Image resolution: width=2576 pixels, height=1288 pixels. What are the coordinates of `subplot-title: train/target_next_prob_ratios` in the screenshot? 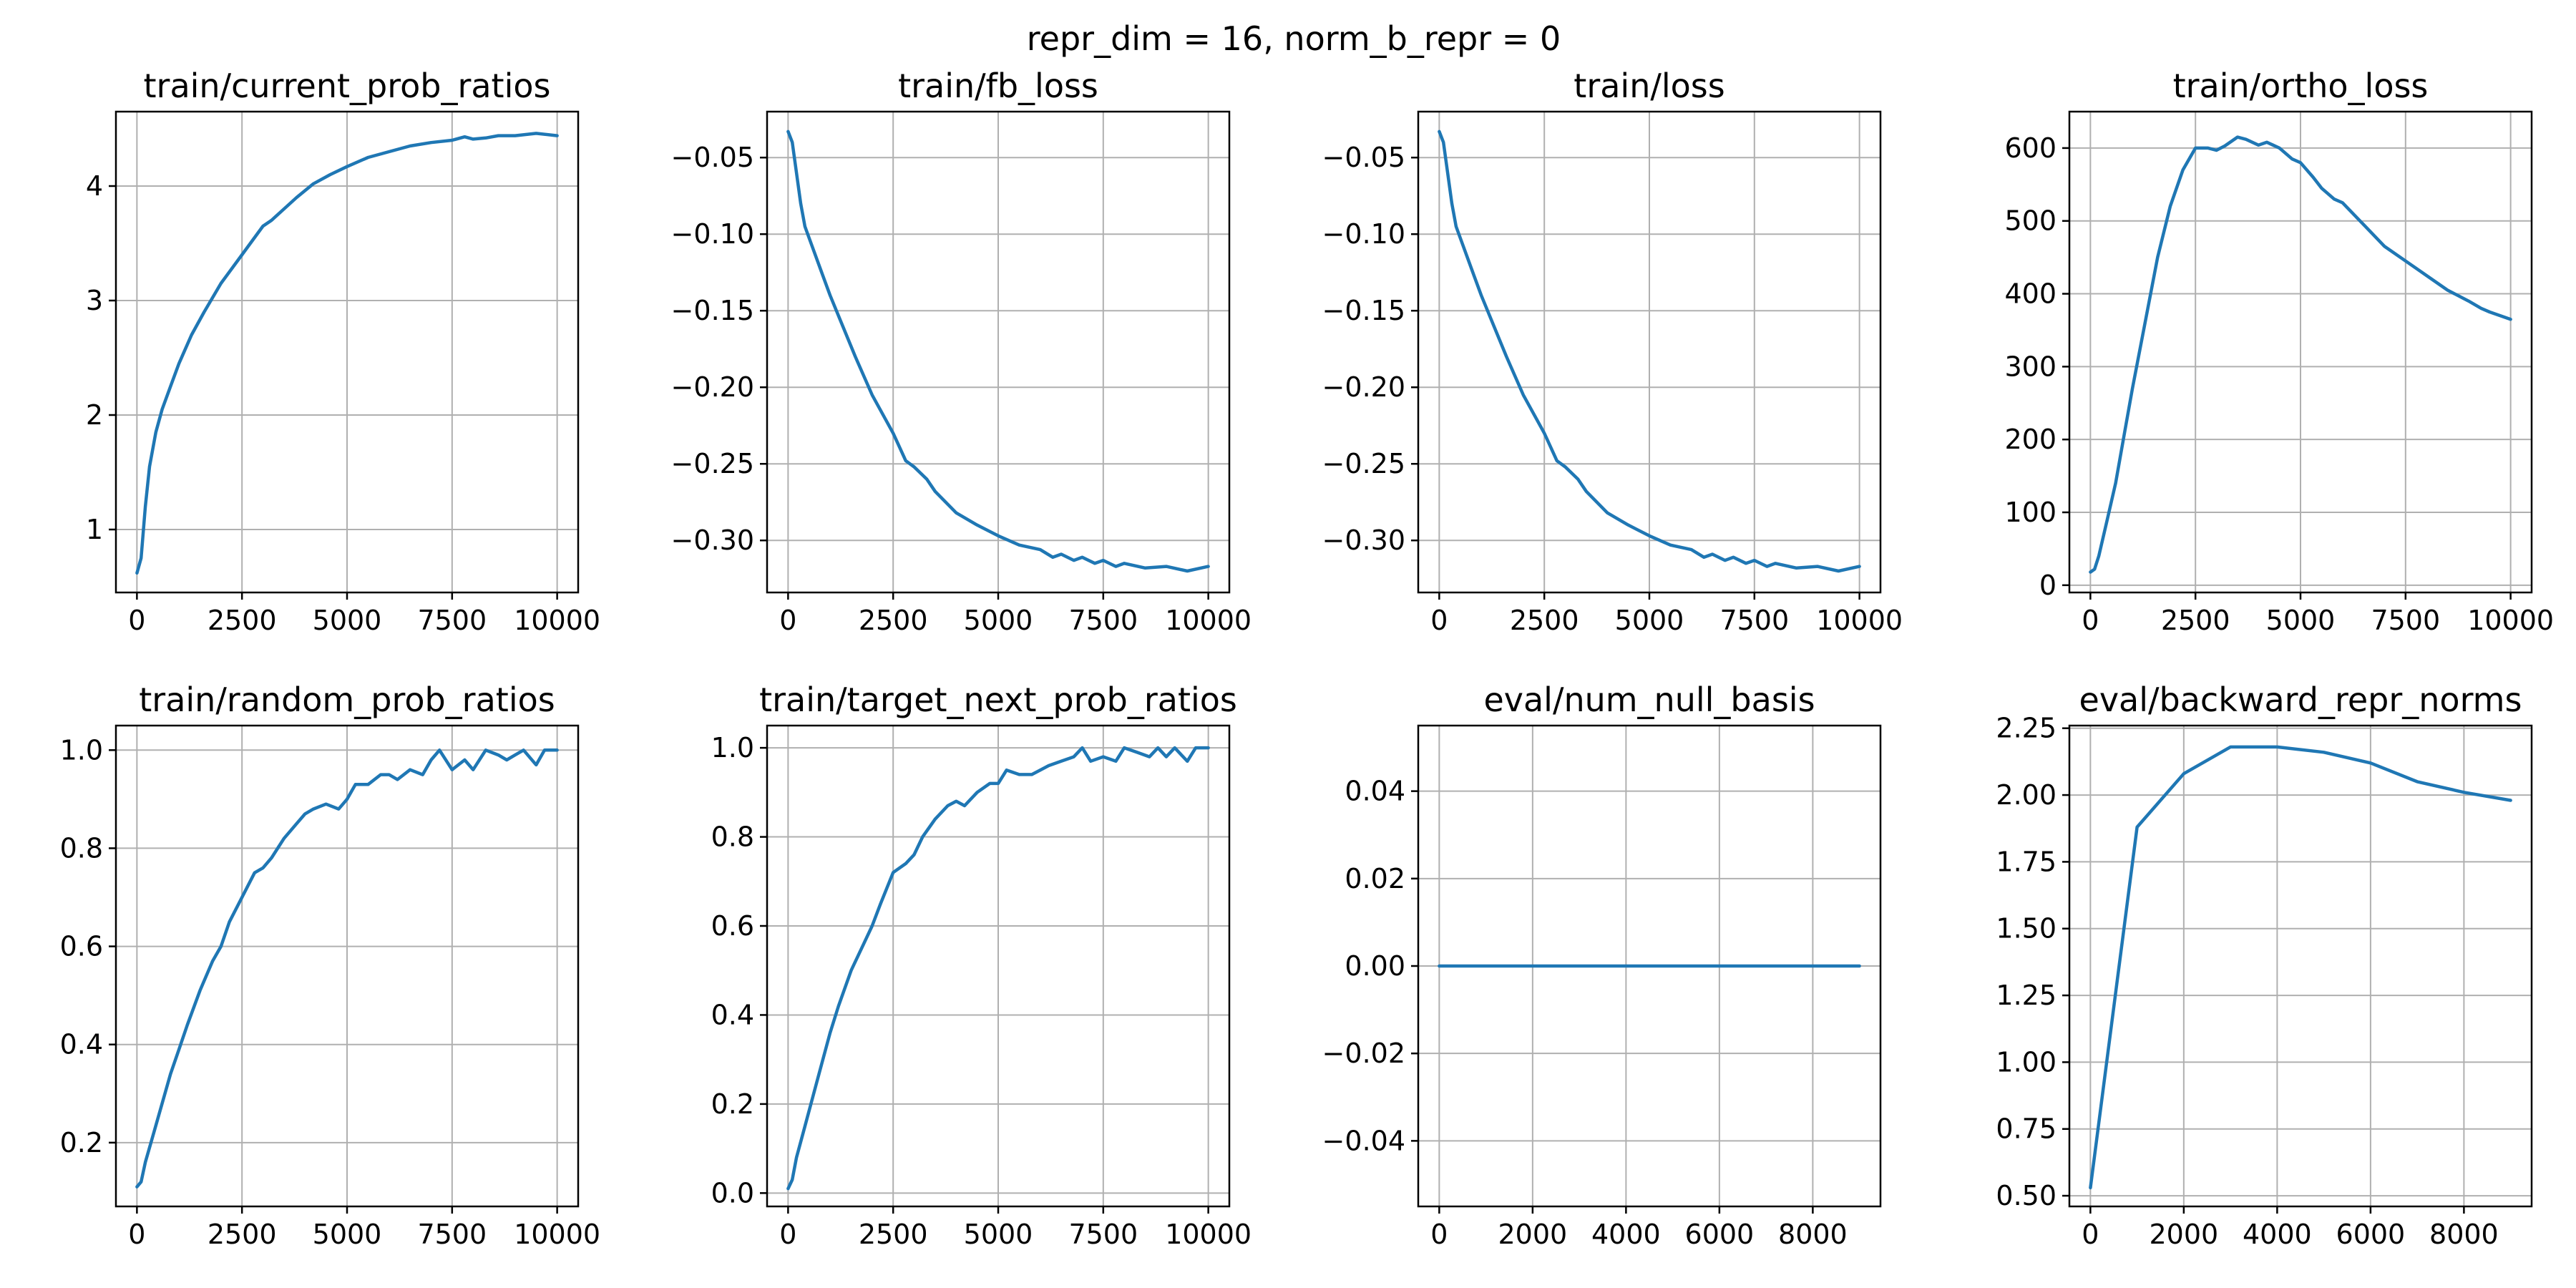 It's located at (998, 699).